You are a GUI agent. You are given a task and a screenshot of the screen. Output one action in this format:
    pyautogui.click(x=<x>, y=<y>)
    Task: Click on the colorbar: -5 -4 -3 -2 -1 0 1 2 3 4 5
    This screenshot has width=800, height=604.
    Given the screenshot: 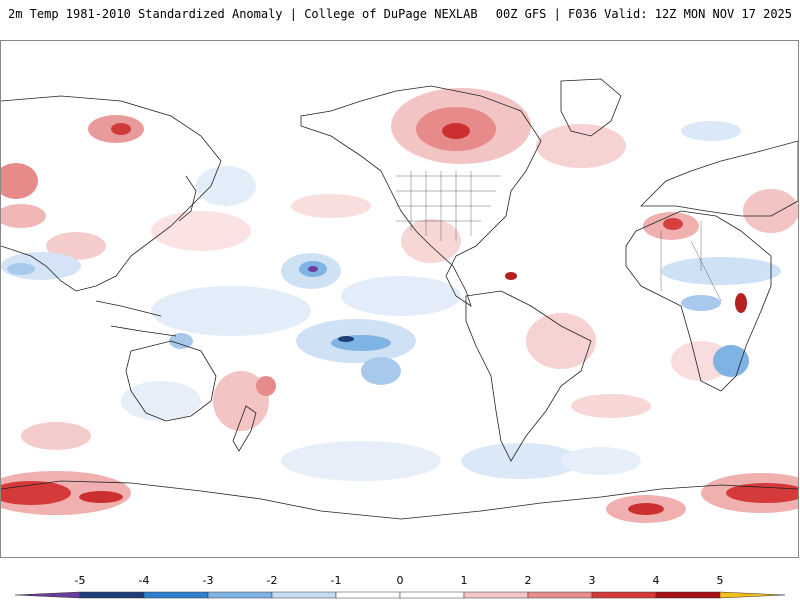 What is the action you would take?
    pyautogui.click(x=400, y=585)
    